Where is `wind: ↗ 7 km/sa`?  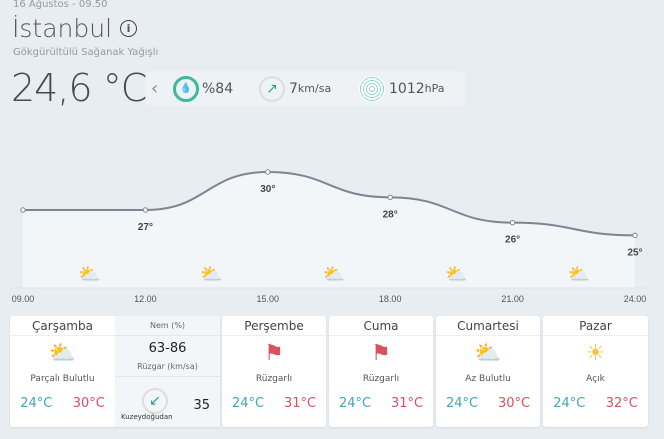
wind: ↗ 7 km/sa is located at coordinates (309, 88).